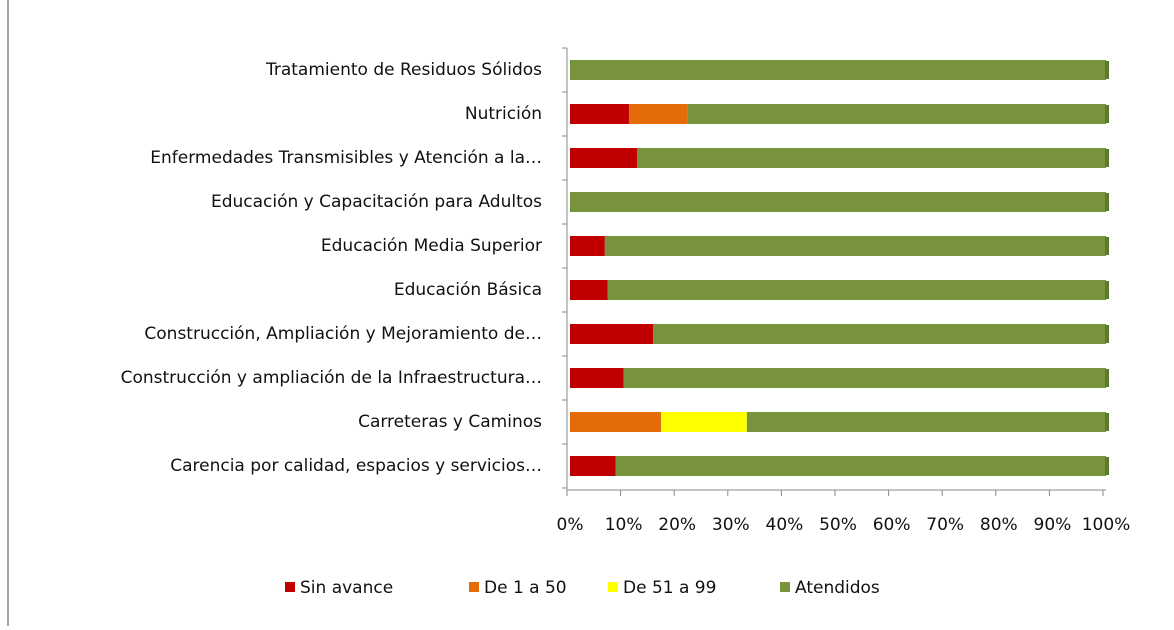 The height and width of the screenshot is (630, 1174). I want to click on x-tick-label: 50%, so click(838, 525).